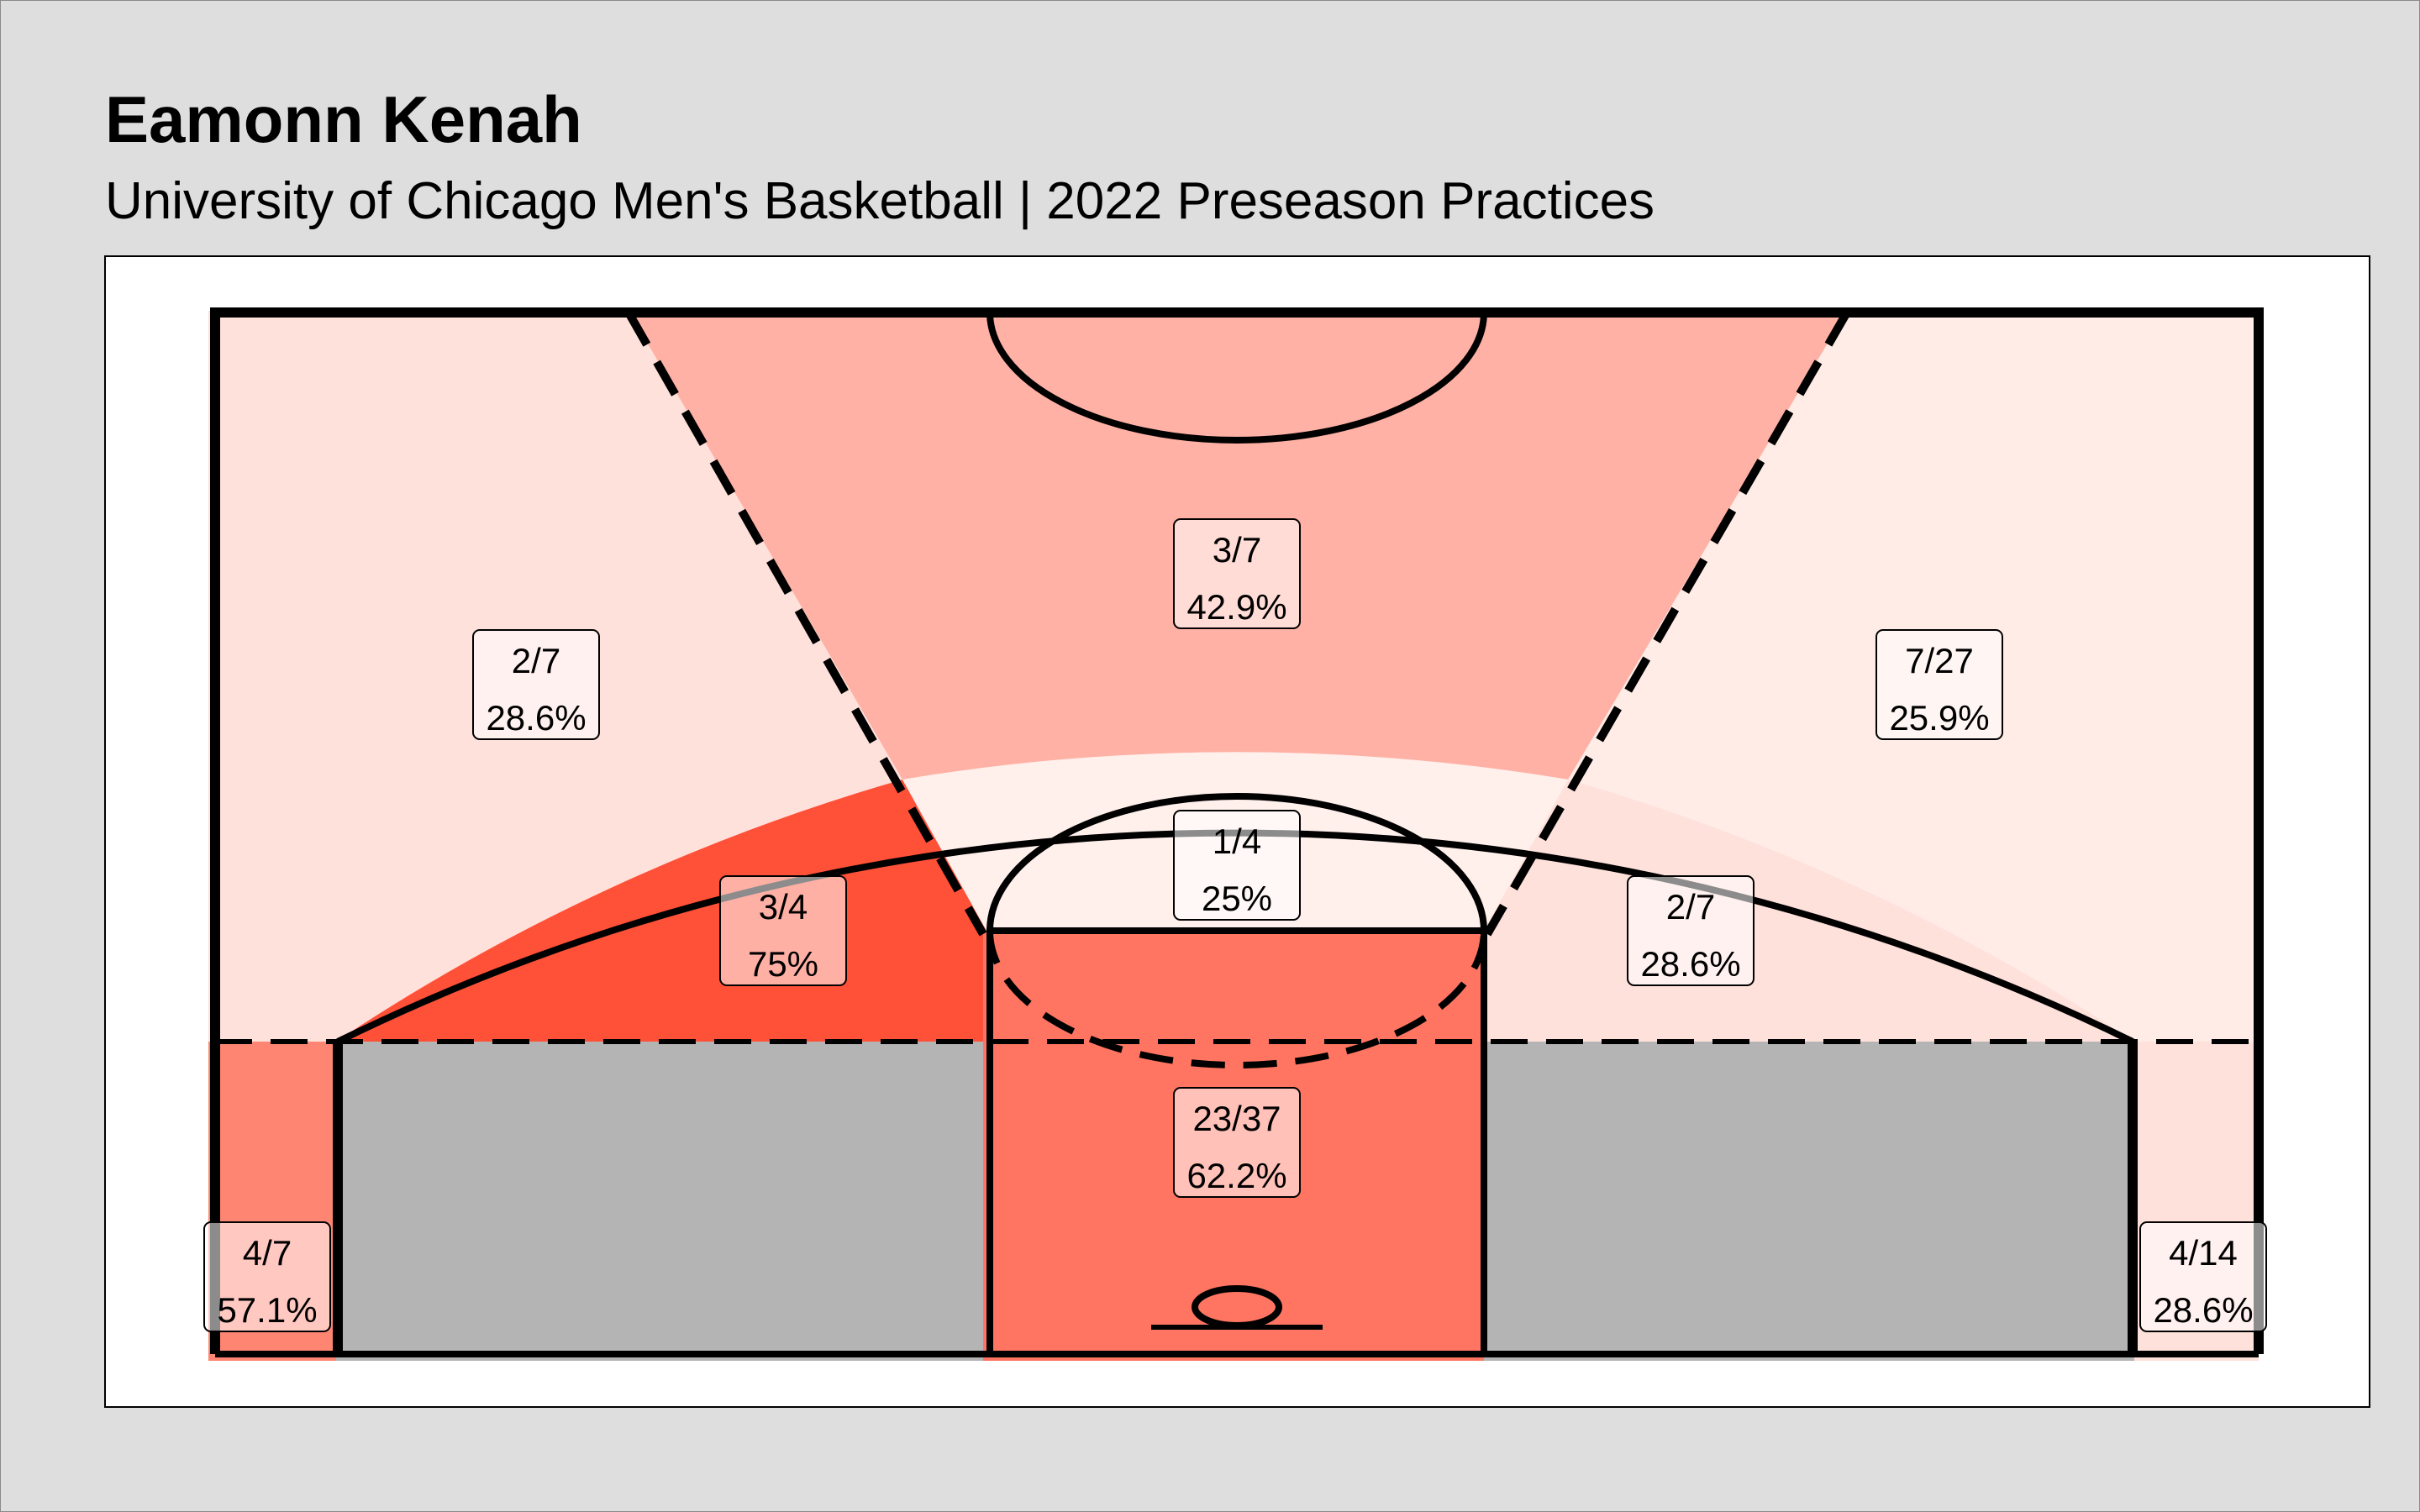  I want to click on zone-made-attempts: 4/7, so click(268, 1253).